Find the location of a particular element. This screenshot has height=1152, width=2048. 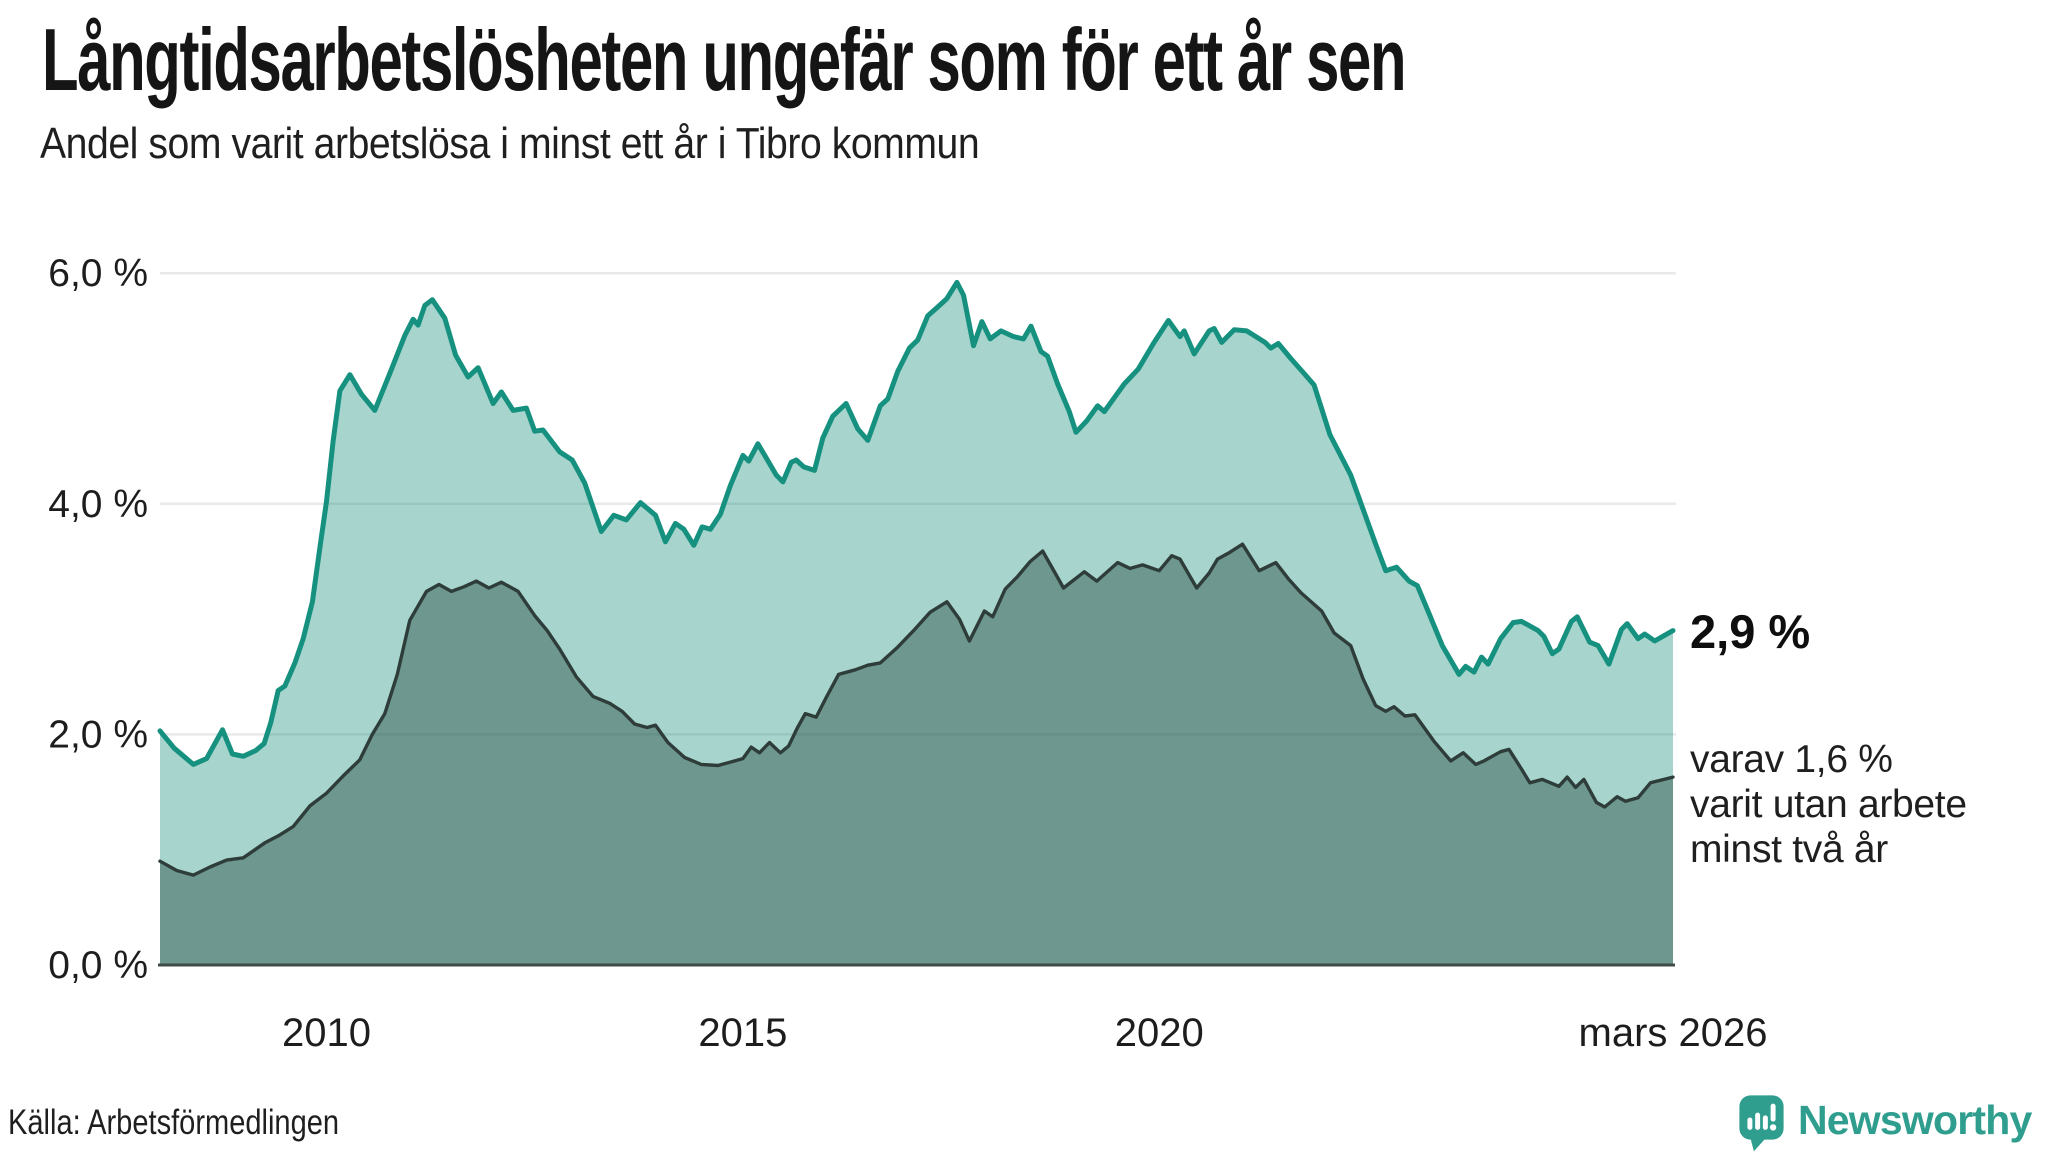

annotation-line: varit utan arbete is located at coordinates (1828, 804).